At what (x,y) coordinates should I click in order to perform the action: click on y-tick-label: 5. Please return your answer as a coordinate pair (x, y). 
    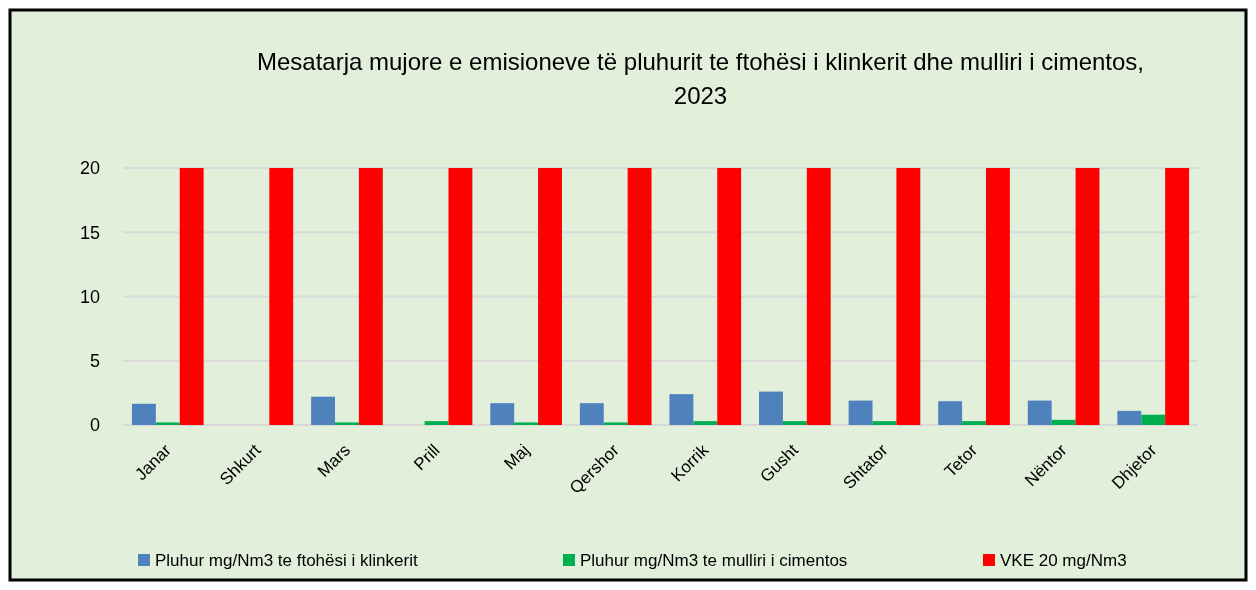
    Looking at the image, I should click on (94, 361).